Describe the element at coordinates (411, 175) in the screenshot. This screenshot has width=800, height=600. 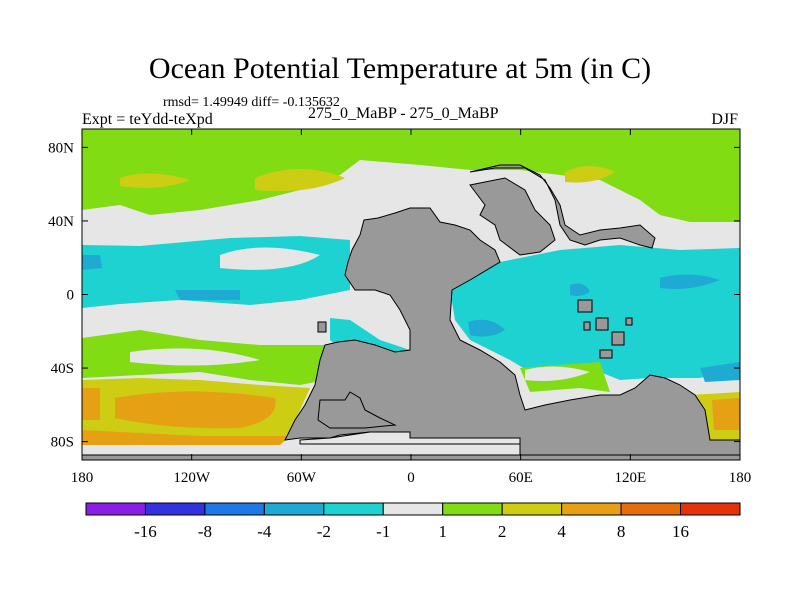
I see `arctic-green-region` at that location.